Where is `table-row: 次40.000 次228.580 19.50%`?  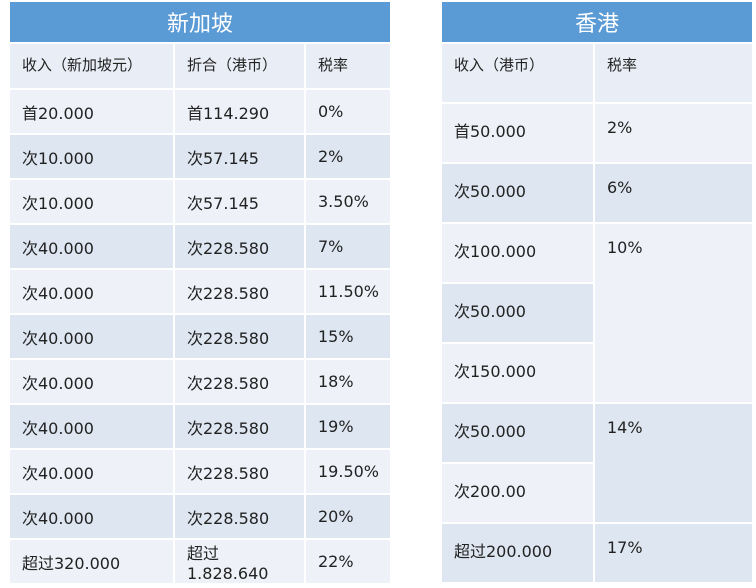
table-row: 次40.000 次228.580 19.50% is located at coordinates (200, 471).